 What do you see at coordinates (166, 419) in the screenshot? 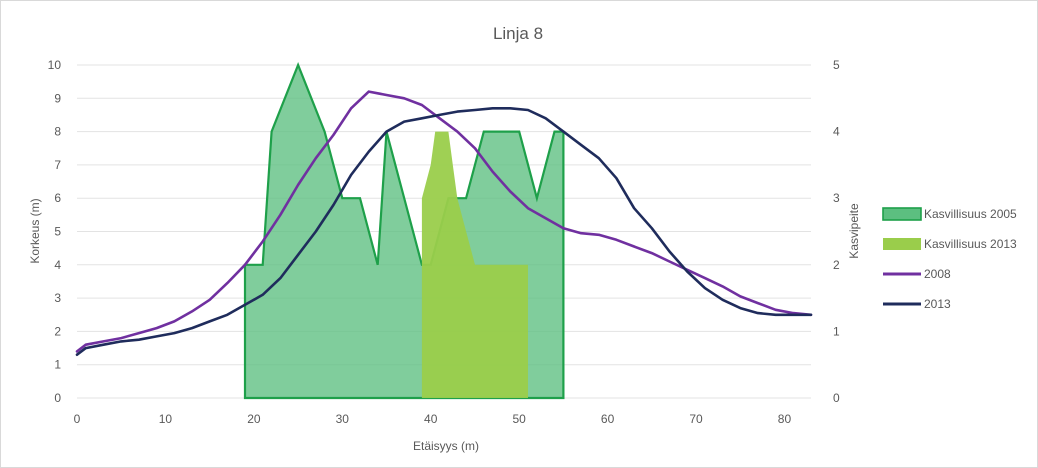
I see `x-tick-label: 10` at bounding box center [166, 419].